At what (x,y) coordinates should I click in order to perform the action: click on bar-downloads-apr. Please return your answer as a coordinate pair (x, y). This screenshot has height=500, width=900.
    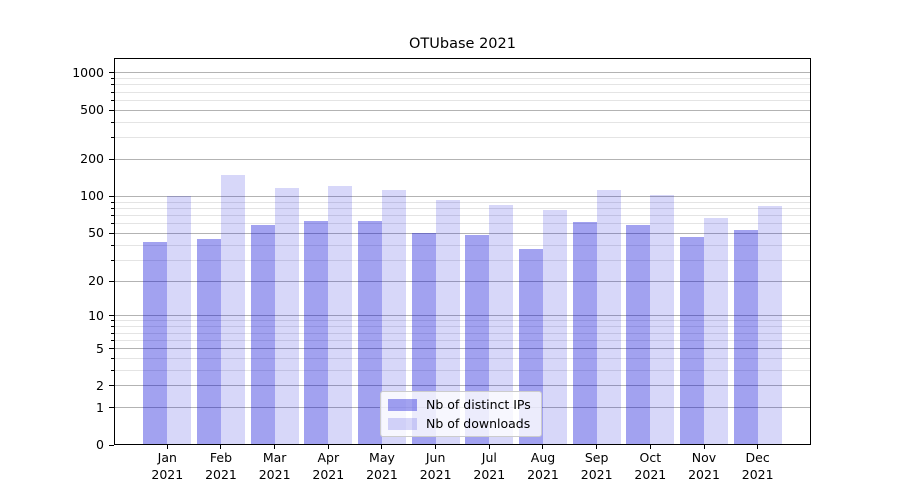
    Looking at the image, I should click on (340, 315).